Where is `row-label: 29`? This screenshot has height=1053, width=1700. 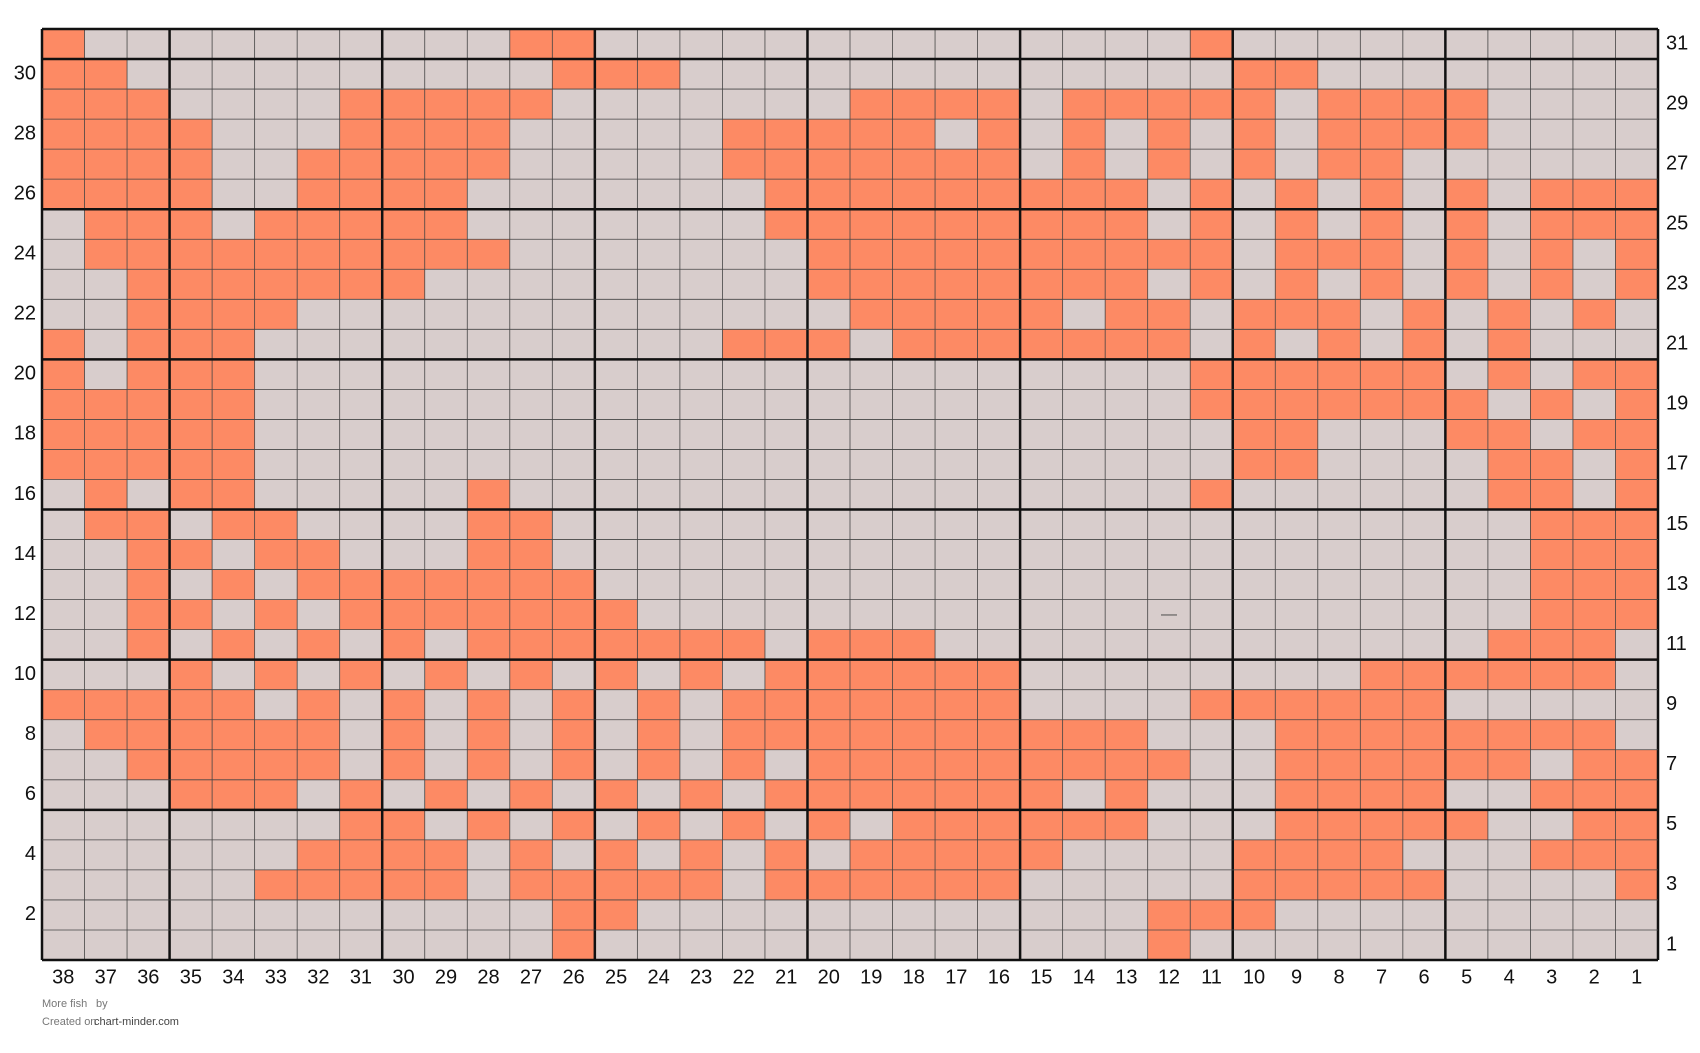
row-label: 29 is located at coordinates (1677, 103).